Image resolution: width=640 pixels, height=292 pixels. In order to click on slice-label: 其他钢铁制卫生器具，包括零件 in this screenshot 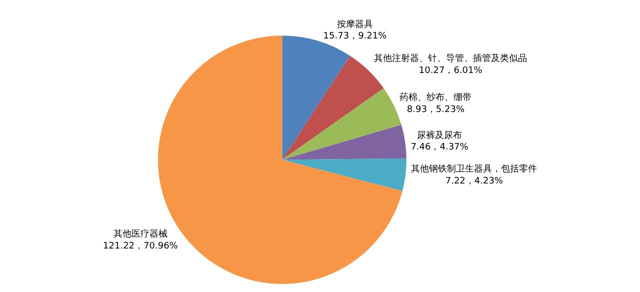, I will do `click(474, 169)`.